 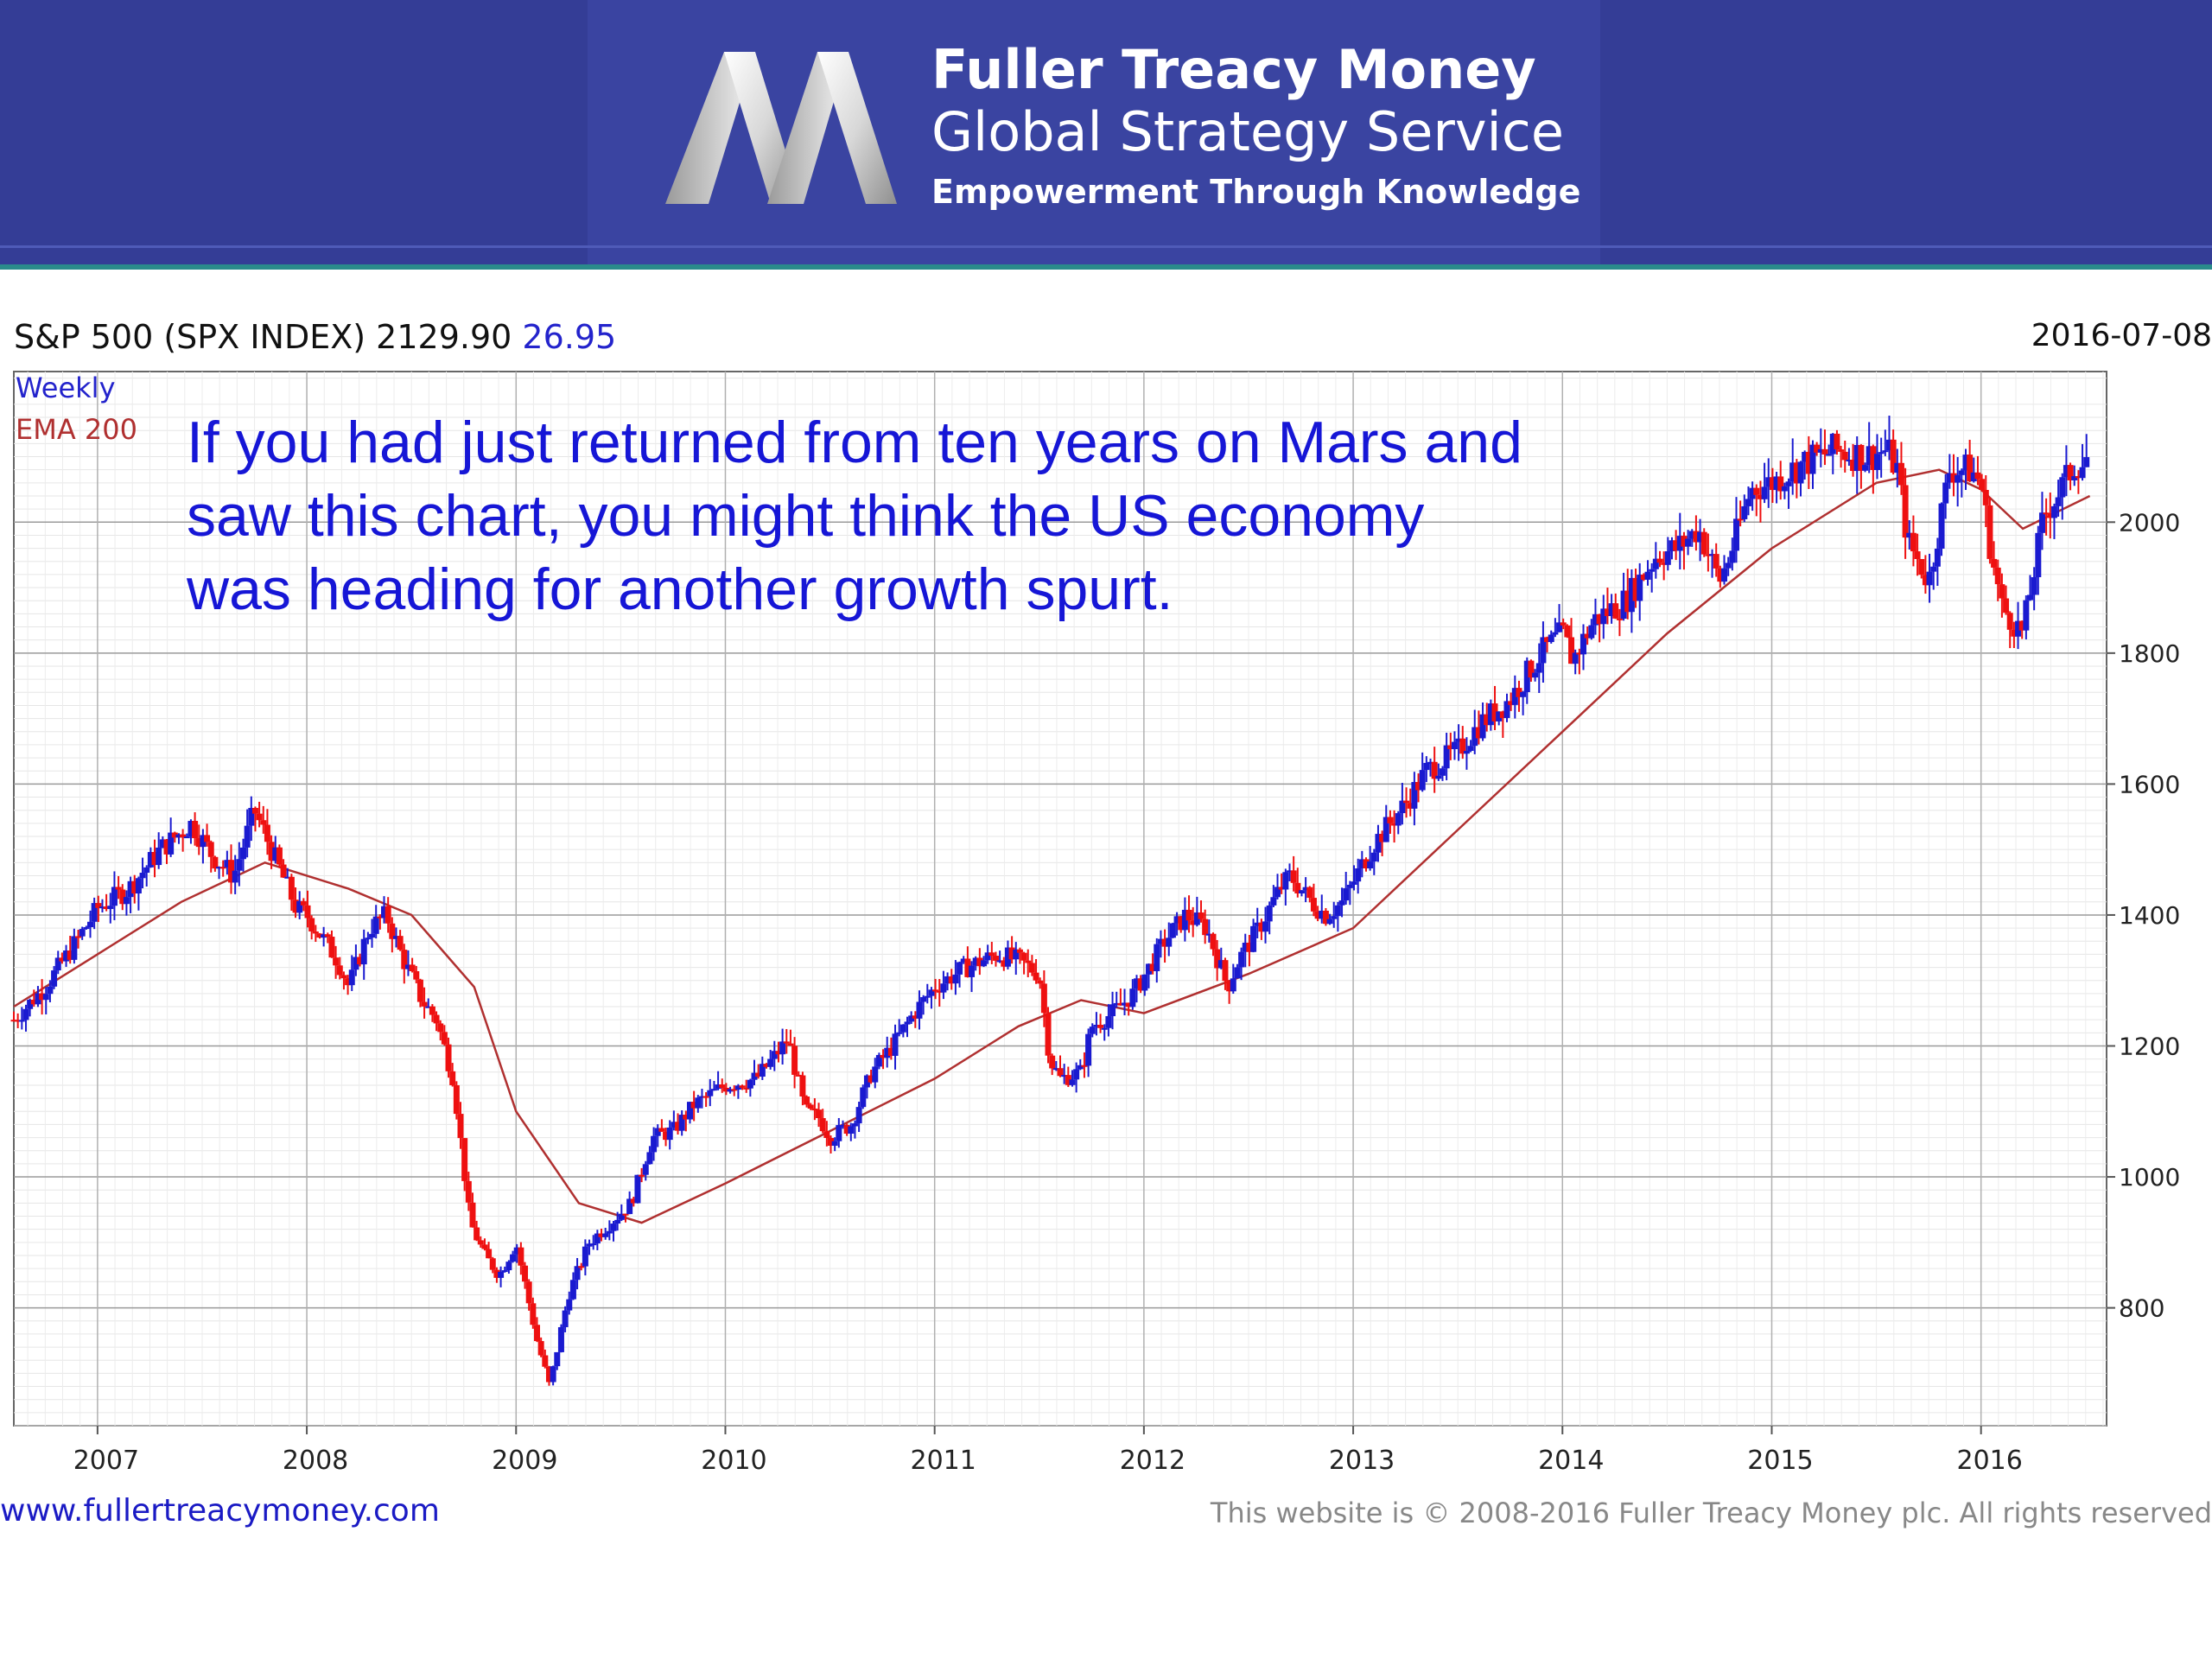 I want to click on chart-change-value: 26.95, so click(x=569, y=337).